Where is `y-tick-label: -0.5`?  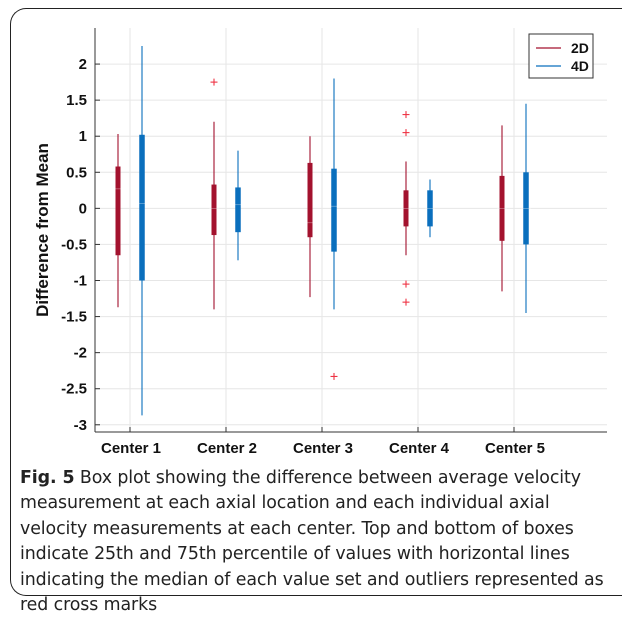 y-tick-label: -0.5 is located at coordinates (74, 244).